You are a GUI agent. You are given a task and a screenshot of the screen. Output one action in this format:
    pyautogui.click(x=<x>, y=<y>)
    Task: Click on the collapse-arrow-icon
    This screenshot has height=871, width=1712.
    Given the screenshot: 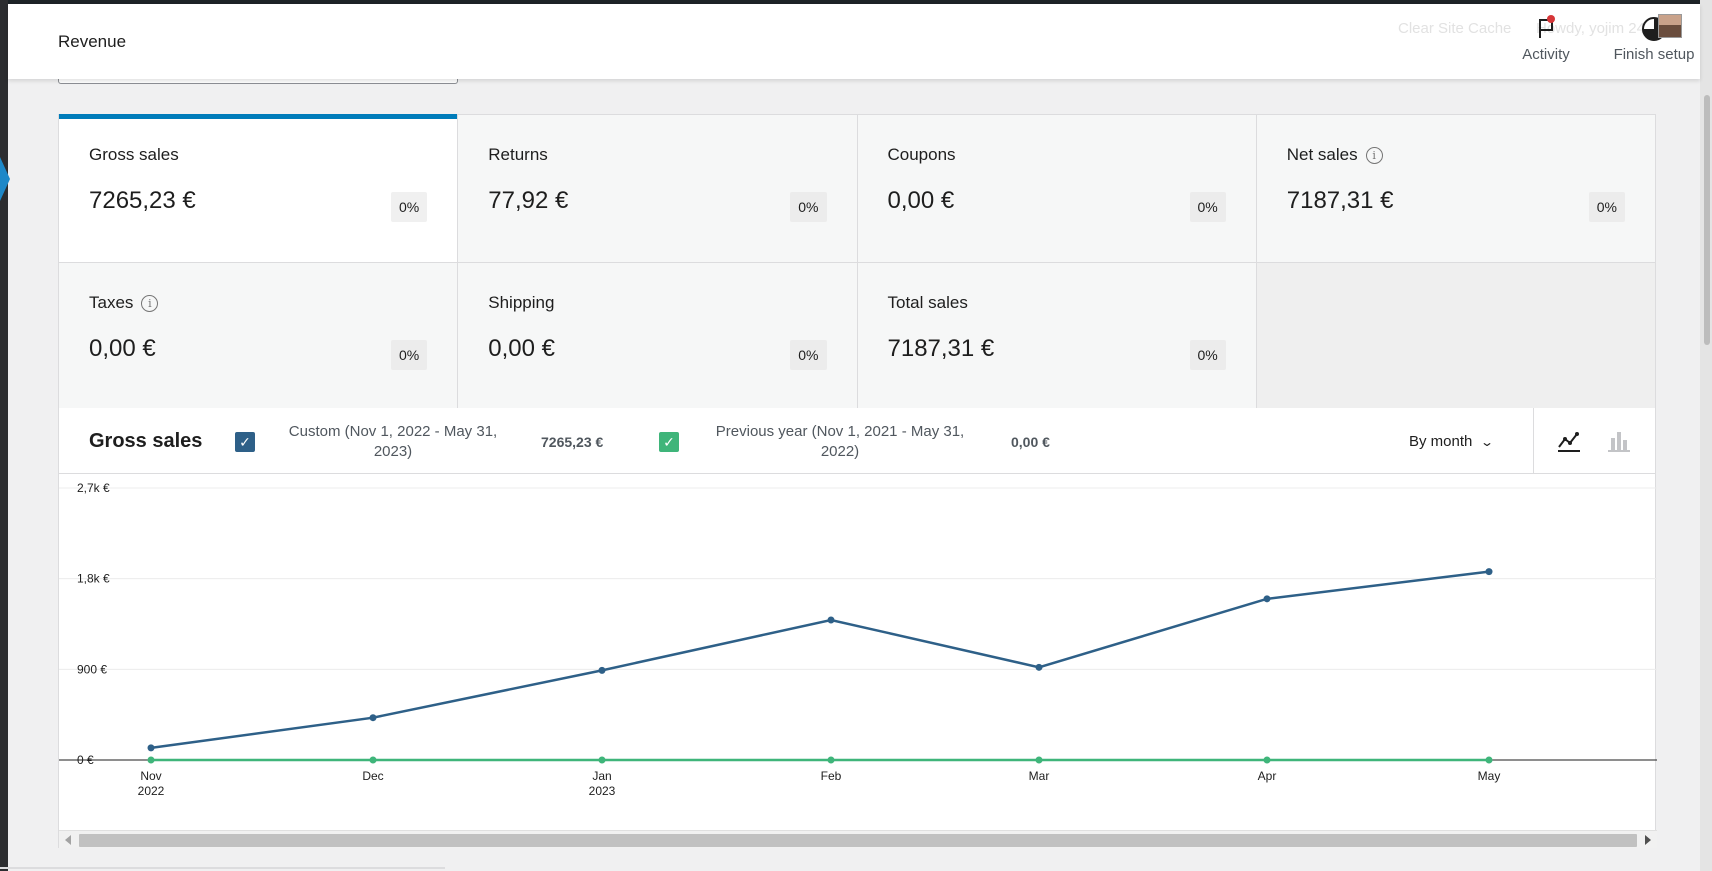 What is the action you would take?
    pyautogui.click(x=5, y=179)
    